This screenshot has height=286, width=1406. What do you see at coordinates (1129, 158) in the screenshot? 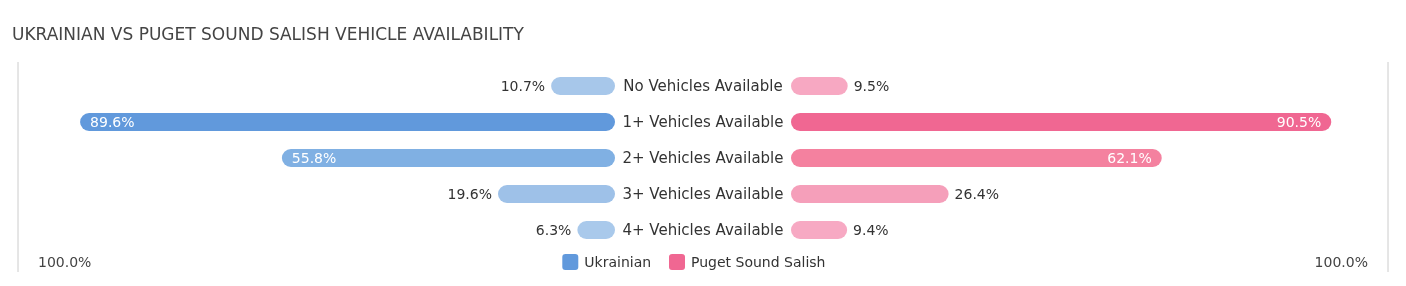
I see `data-label: 62.1%` at bounding box center [1129, 158].